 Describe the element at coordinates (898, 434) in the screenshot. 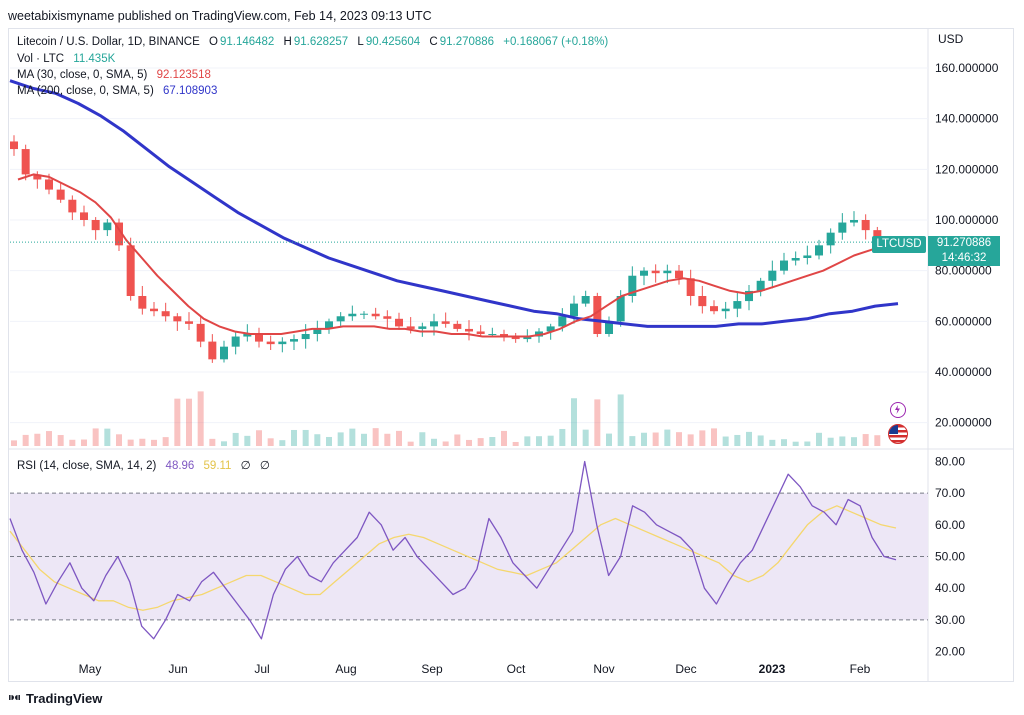

I see `us-flag-icon` at that location.